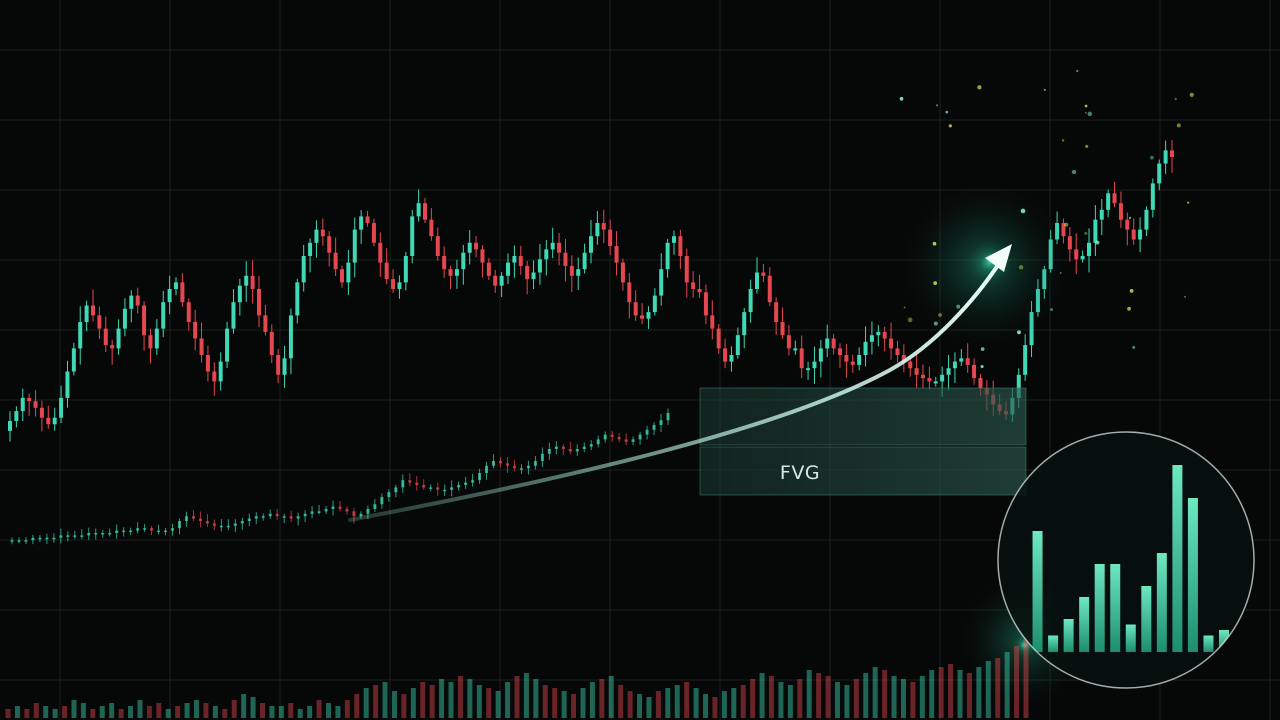 Image resolution: width=1280 pixels, height=720 pixels. What do you see at coordinates (1192, 575) in the screenshot?
I see `inset-volume-bar` at bounding box center [1192, 575].